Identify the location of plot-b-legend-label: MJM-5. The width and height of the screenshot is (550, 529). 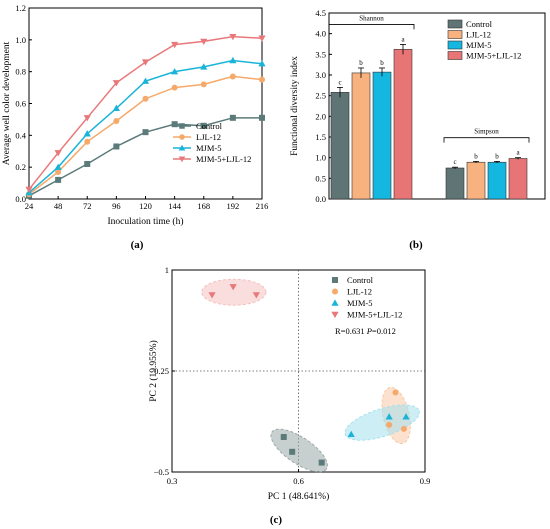
(479, 45).